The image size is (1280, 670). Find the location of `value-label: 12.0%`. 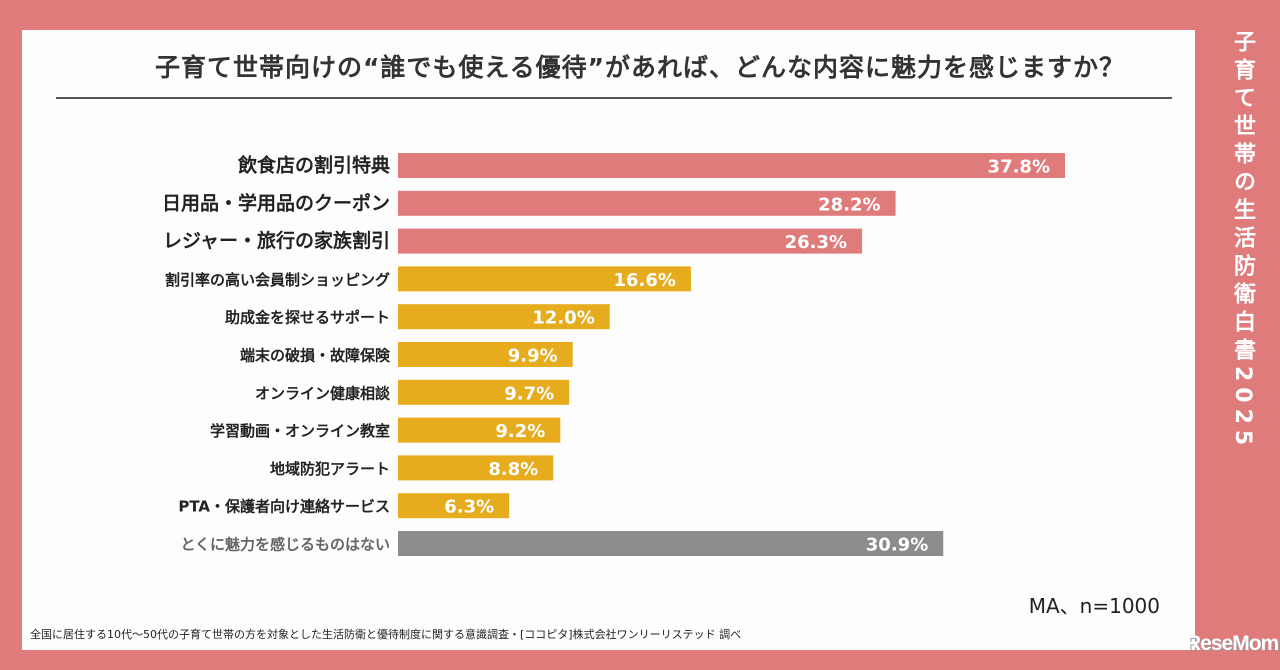

value-label: 12.0% is located at coordinates (563, 318).